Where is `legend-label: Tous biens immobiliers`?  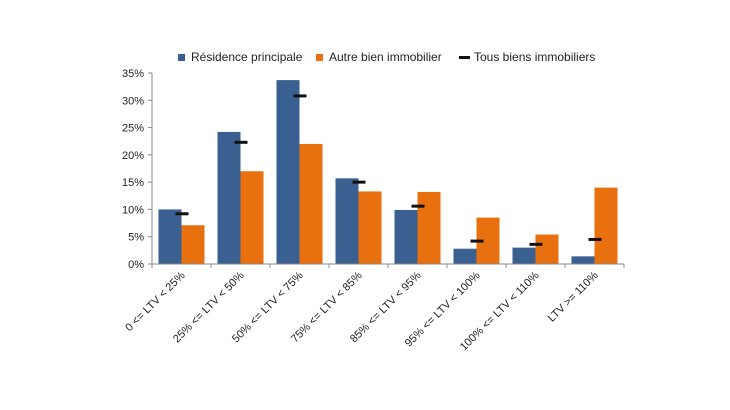
legend-label: Tous biens immobiliers is located at coordinates (534, 57).